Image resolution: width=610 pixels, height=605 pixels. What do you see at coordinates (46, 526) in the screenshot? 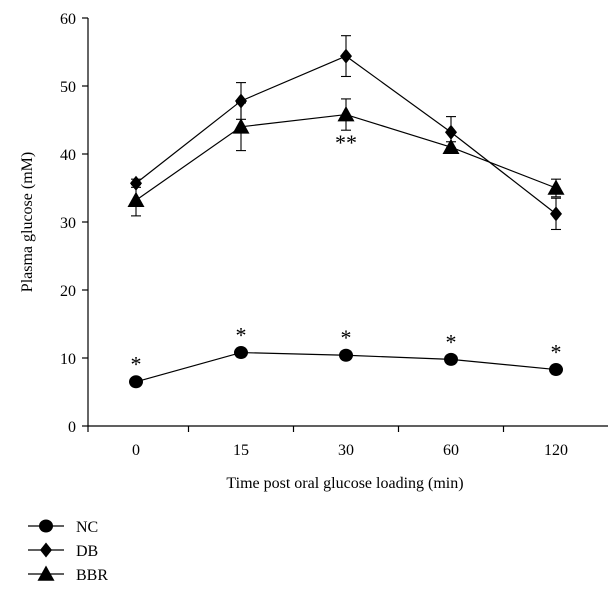
I see `legend-marker-nc` at bounding box center [46, 526].